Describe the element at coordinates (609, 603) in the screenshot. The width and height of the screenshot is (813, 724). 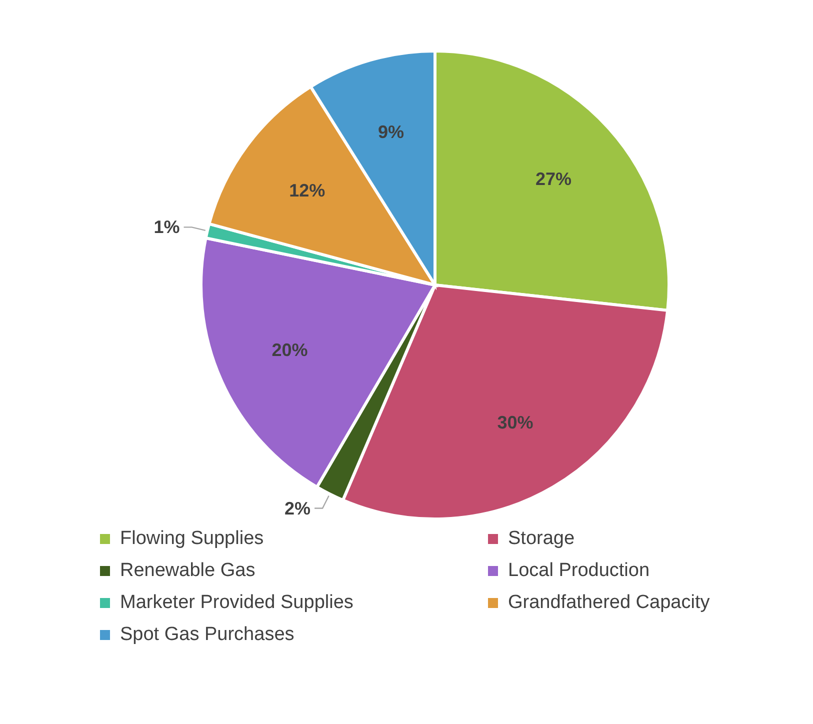
I see `legend-label: Grandfathered Capacity` at that location.